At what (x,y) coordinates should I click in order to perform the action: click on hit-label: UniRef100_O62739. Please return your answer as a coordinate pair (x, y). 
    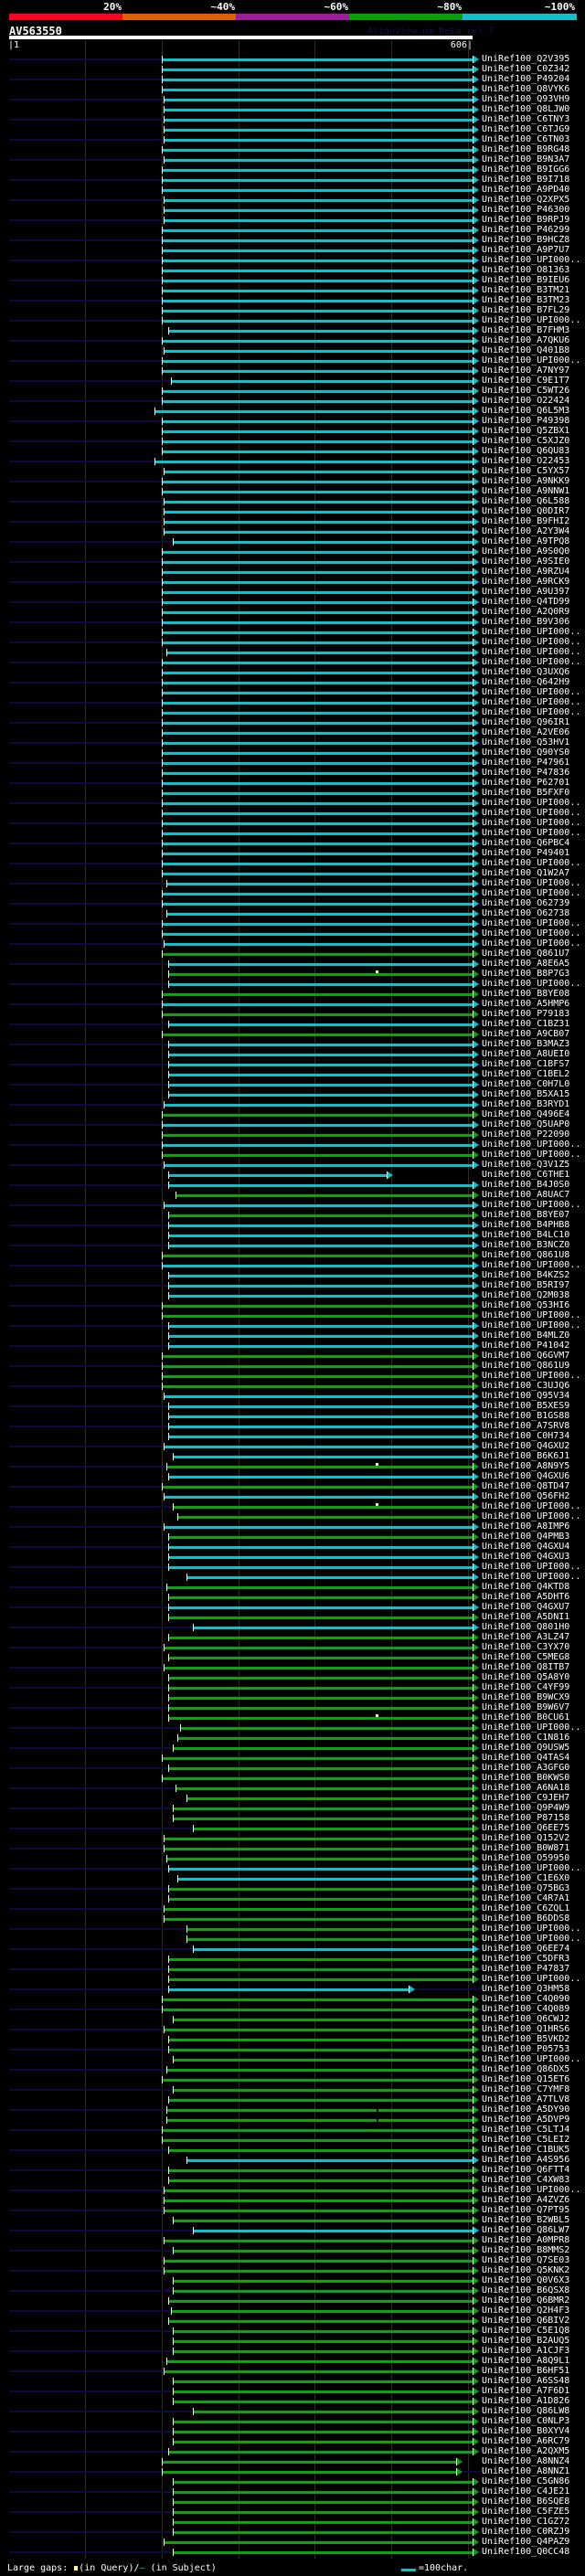
    Looking at the image, I should click on (526, 903).